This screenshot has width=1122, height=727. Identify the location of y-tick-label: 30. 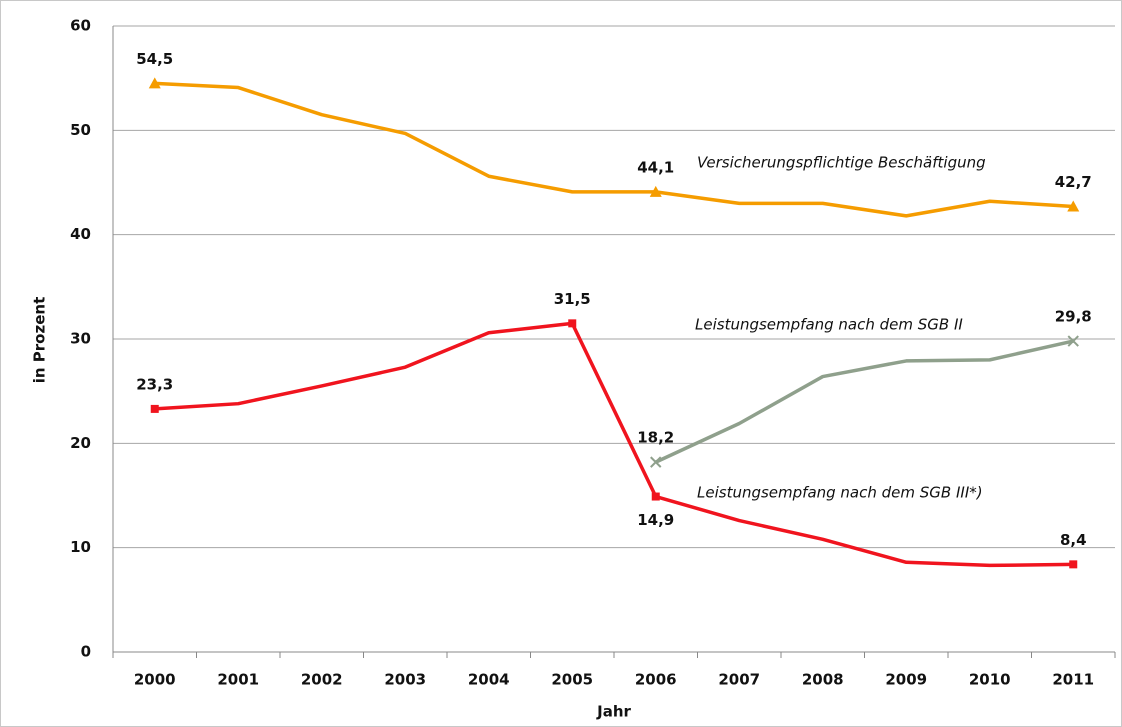
(80, 339).